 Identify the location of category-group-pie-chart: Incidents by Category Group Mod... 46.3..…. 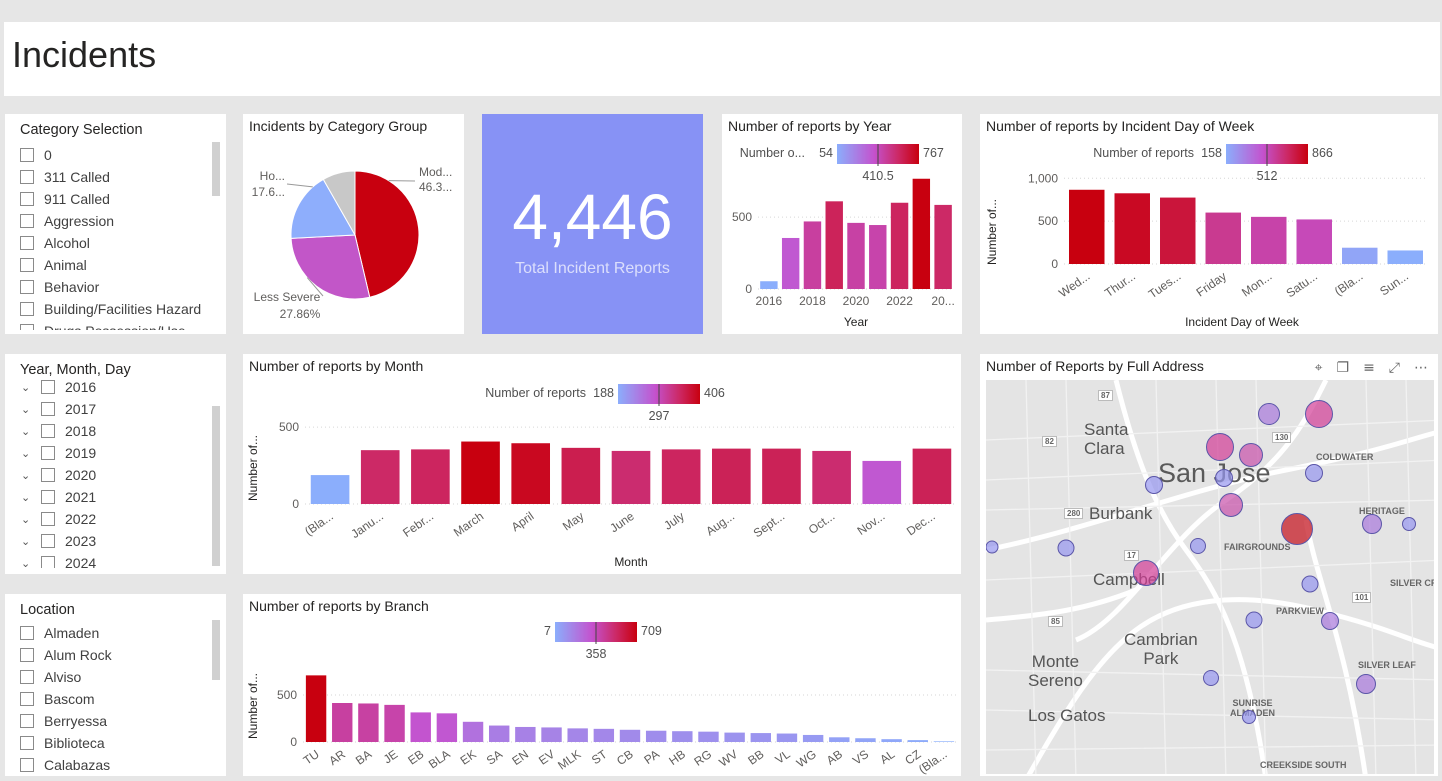
(353, 224).